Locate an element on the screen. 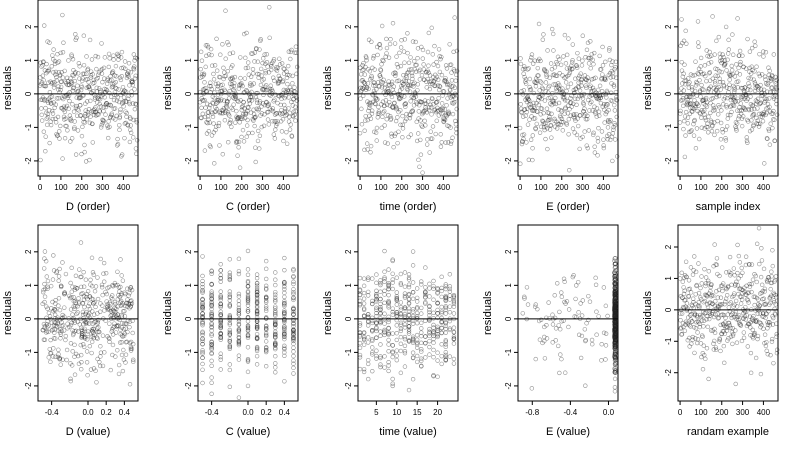  y-axis-title: residuals is located at coordinates (8, 312).